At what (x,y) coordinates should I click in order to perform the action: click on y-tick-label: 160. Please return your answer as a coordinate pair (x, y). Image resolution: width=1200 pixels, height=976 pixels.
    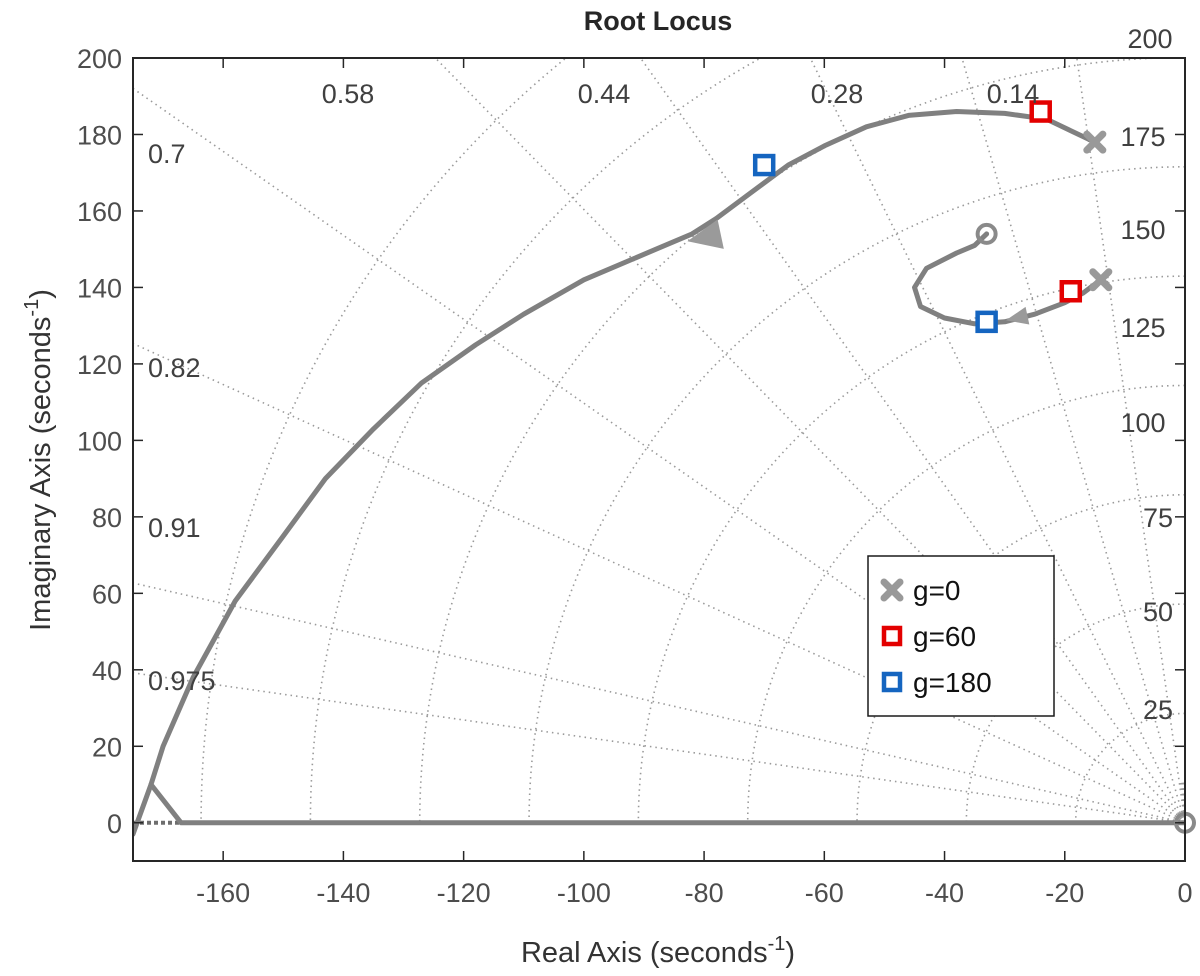
    Looking at the image, I should click on (99, 212).